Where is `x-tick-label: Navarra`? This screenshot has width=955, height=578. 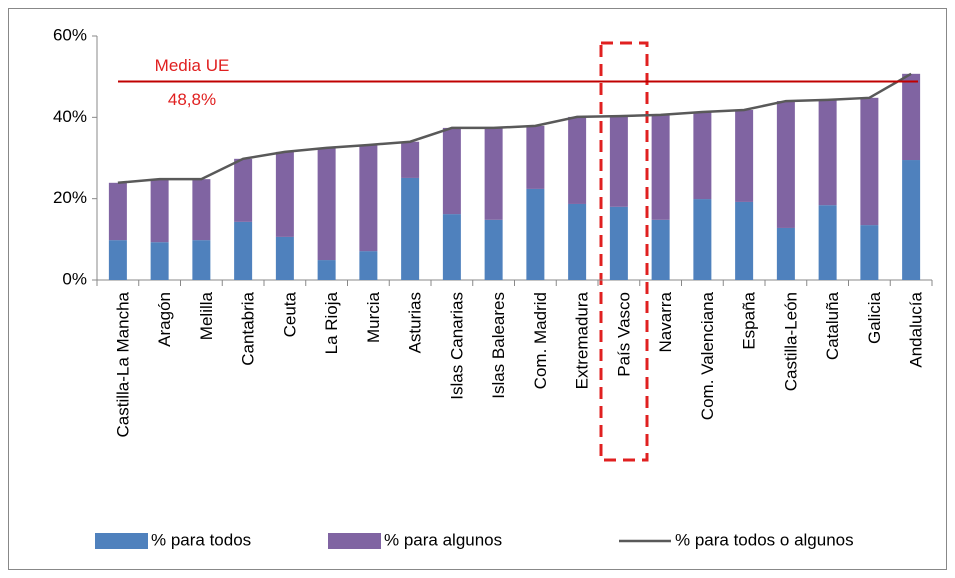 x-tick-label: Navarra is located at coordinates (665, 321).